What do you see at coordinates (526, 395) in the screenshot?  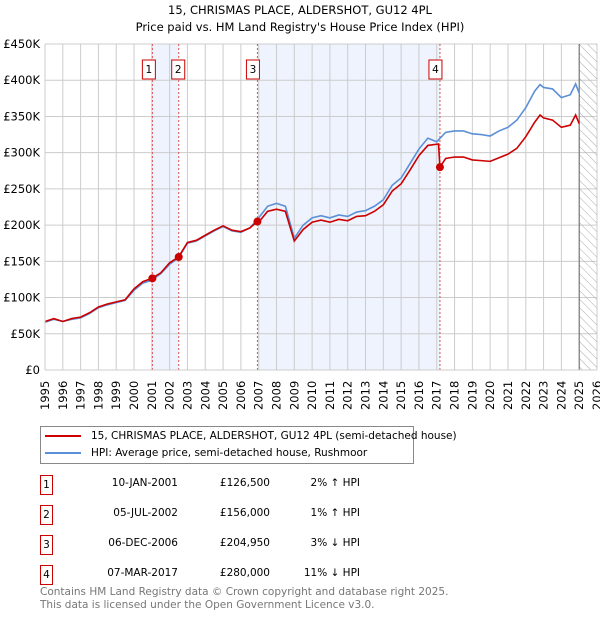 I see `x-tick-label: 2022` at bounding box center [526, 395].